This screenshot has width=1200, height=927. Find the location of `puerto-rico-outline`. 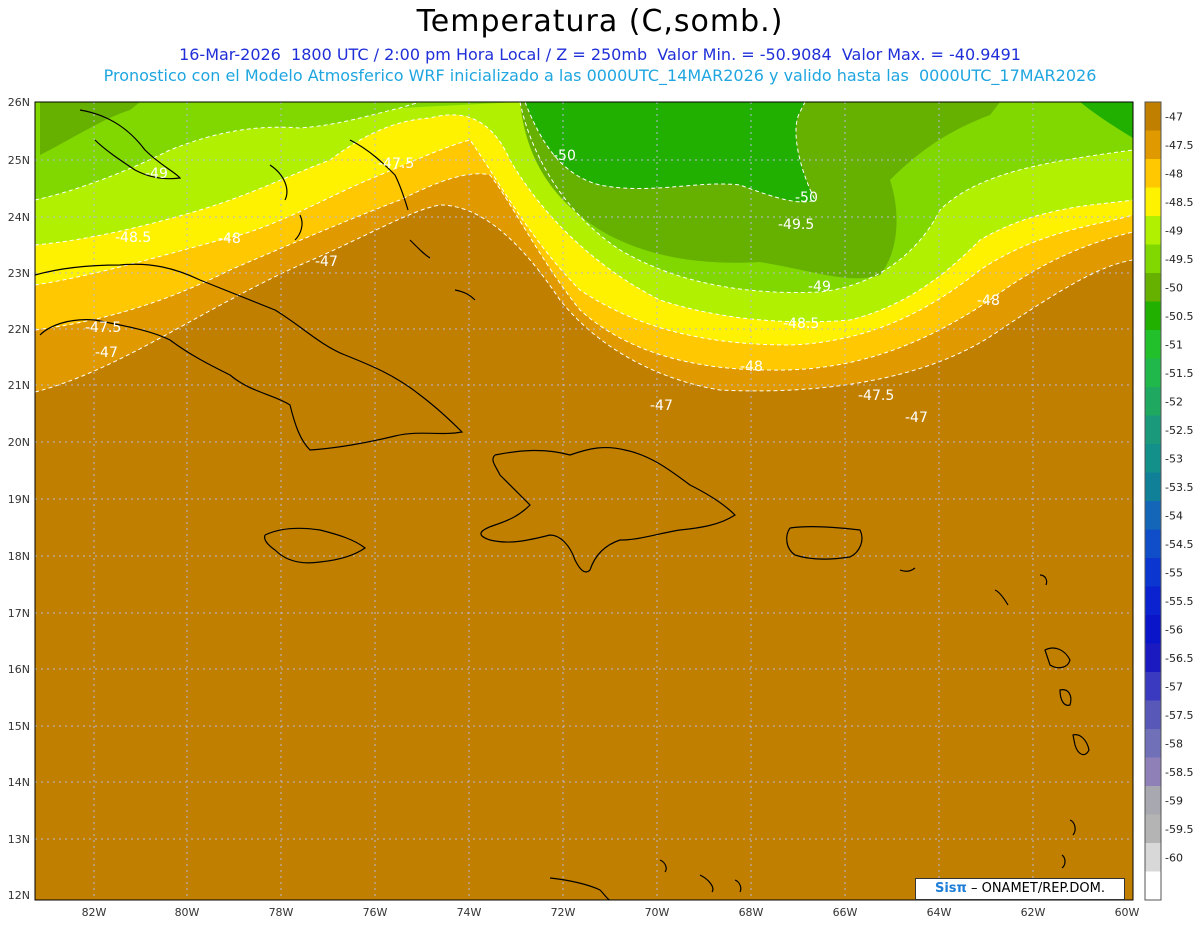

puerto-rico-outline is located at coordinates (824, 542).